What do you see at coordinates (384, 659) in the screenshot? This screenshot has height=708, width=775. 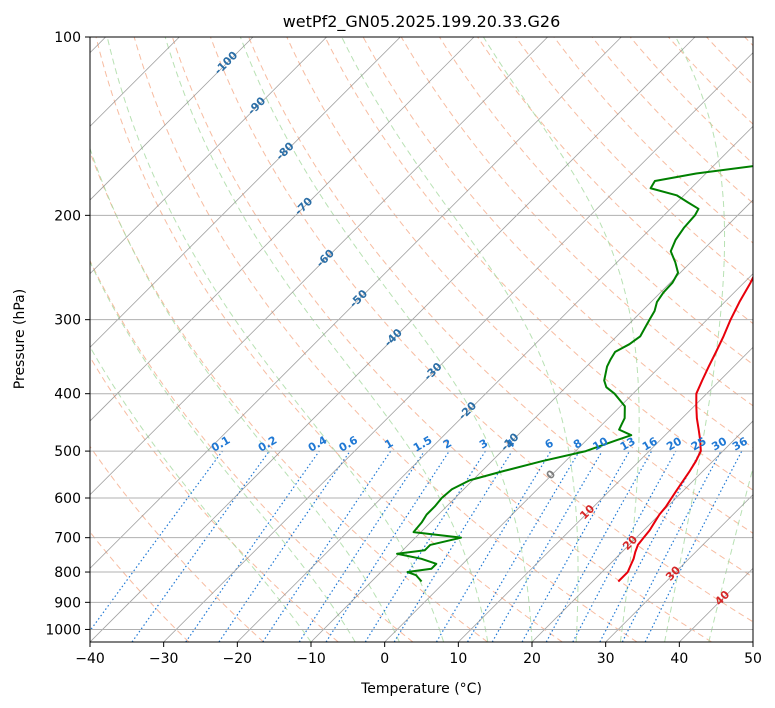 I see `x-tick-label: 0` at bounding box center [384, 659].